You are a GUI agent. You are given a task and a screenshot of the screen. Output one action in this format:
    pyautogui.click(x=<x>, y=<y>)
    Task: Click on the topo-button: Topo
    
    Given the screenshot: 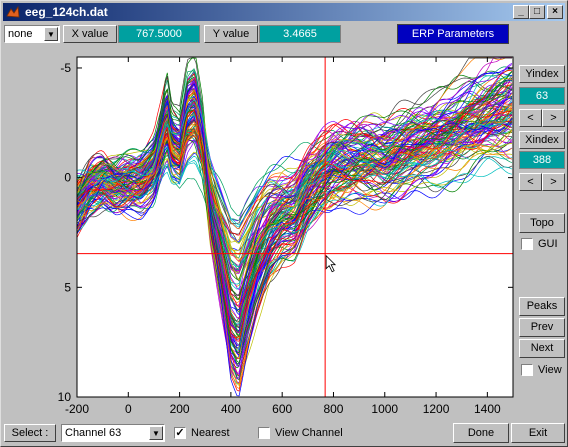 What is the action you would take?
    pyautogui.click(x=542, y=223)
    